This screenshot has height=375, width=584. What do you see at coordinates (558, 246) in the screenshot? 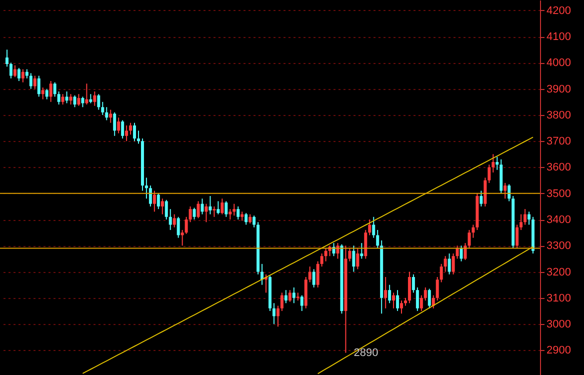
I see `y-tick-label: 3300` at bounding box center [558, 246].